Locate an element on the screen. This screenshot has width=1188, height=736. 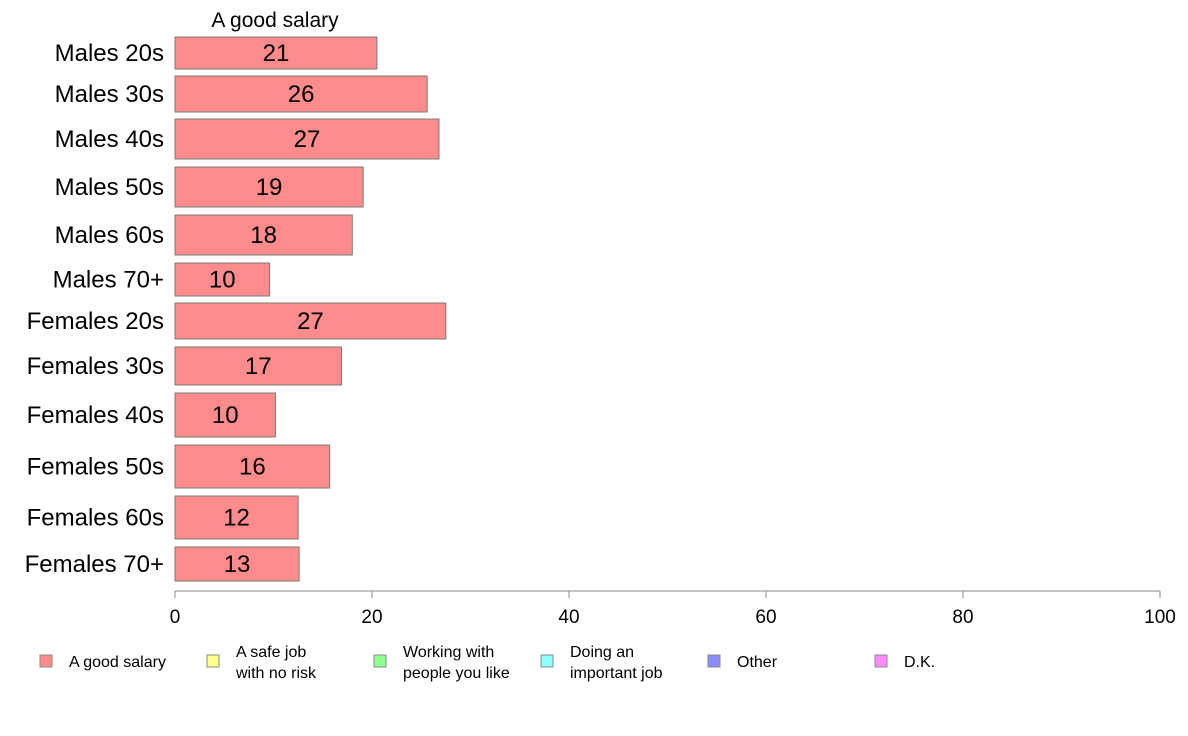
bar-females-60s is located at coordinates (236, 517).